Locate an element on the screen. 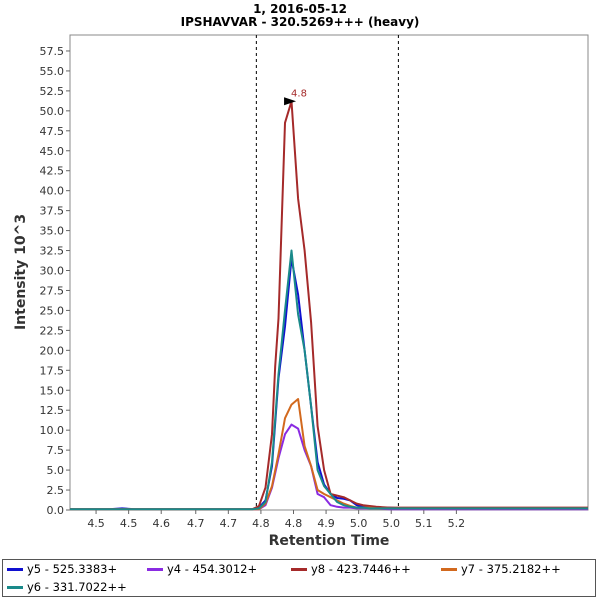  y-tick-label: 0.0 is located at coordinates (56, 510).